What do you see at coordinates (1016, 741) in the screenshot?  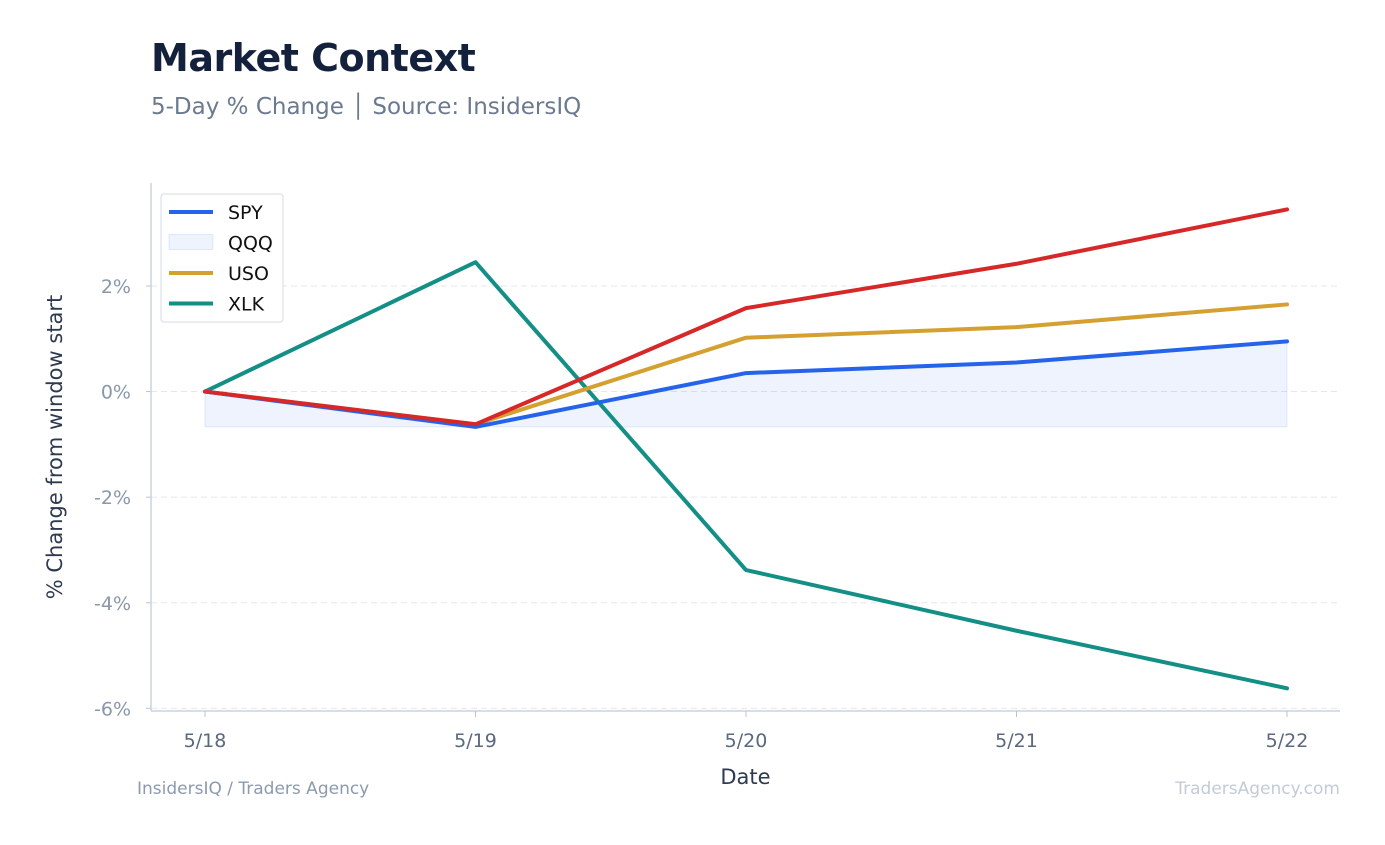 I see `x-tick-label: 5/21` at bounding box center [1016, 741].